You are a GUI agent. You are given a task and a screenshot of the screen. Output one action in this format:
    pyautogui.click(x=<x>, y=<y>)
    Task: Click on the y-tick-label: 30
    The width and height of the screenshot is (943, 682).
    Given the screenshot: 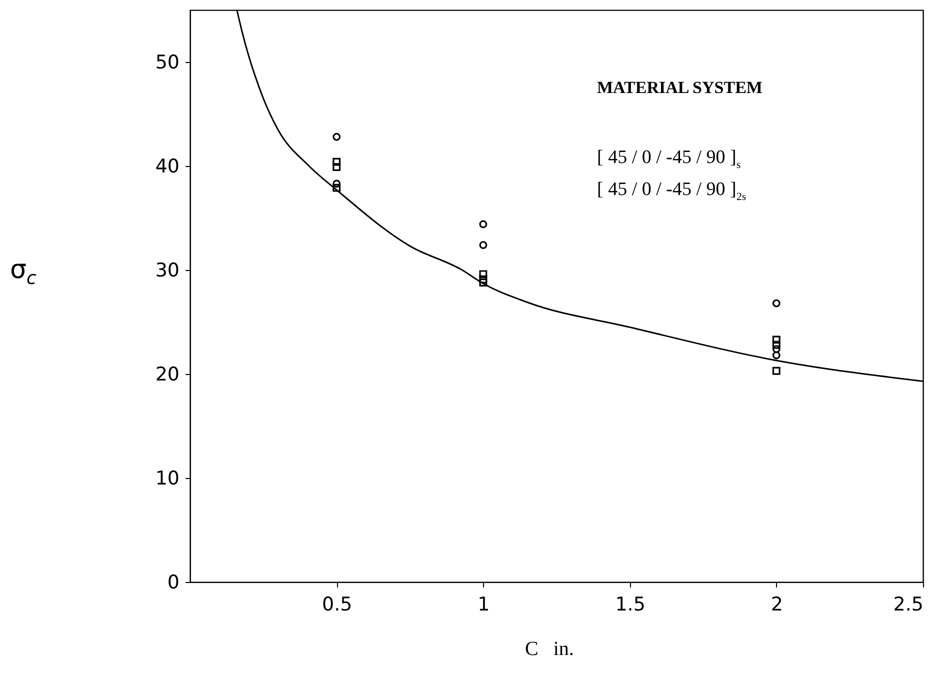 What is the action you would take?
    pyautogui.click(x=167, y=271)
    